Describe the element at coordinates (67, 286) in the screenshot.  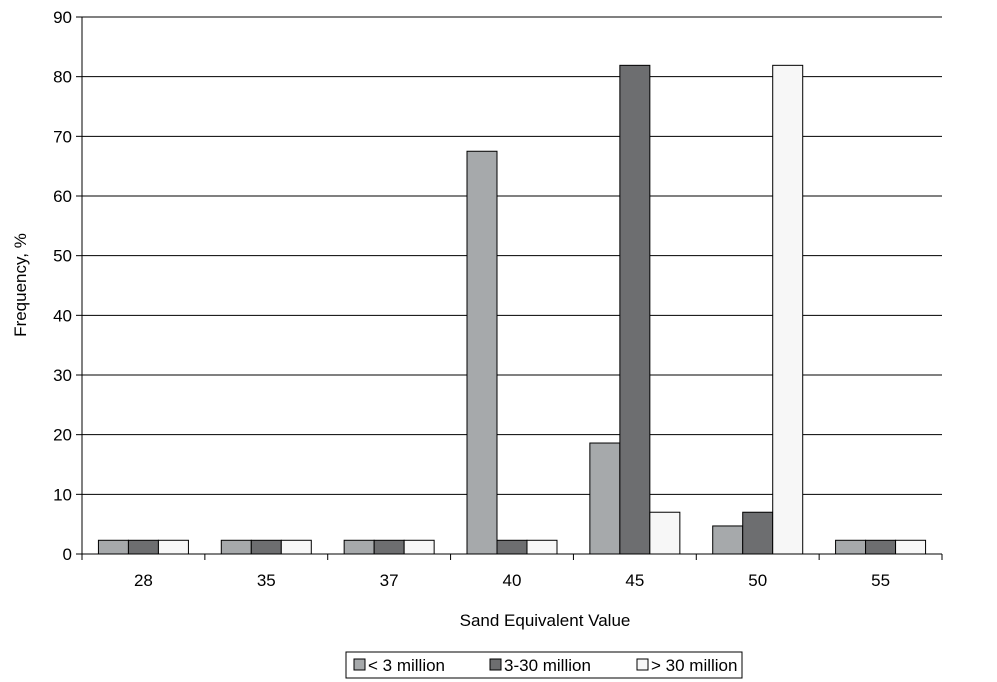
I see `y-tick-labels: 0 10 20 30 40 50 60 70 80 90` at that location.